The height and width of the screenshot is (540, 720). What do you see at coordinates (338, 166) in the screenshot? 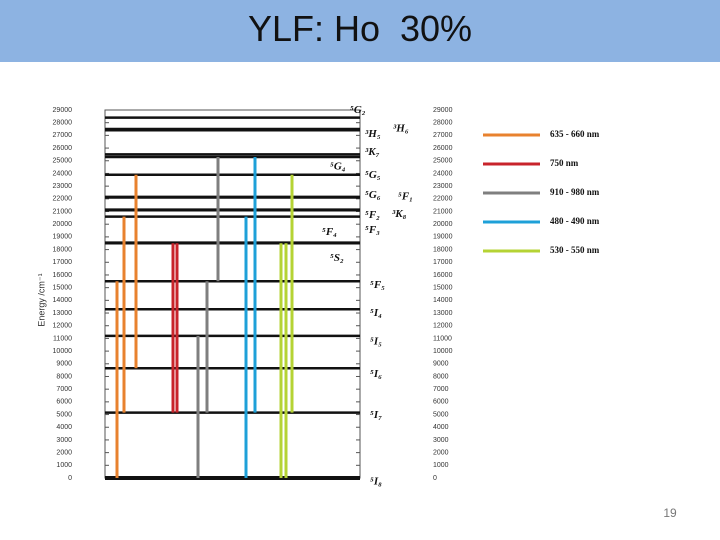
I see `level-label: ⁵G₄` at bounding box center [338, 166].